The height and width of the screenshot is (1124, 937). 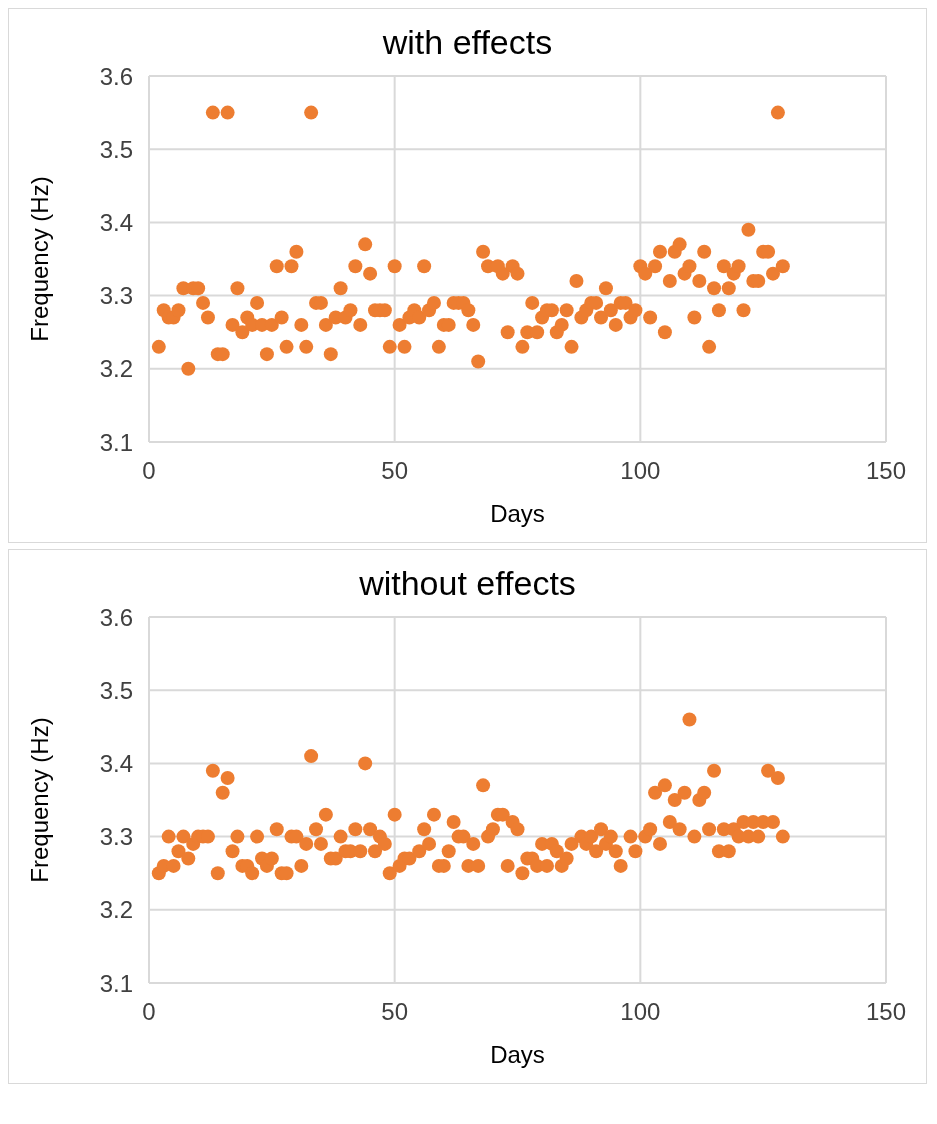 I want to click on chart-title: with effects, so click(x=467, y=42).